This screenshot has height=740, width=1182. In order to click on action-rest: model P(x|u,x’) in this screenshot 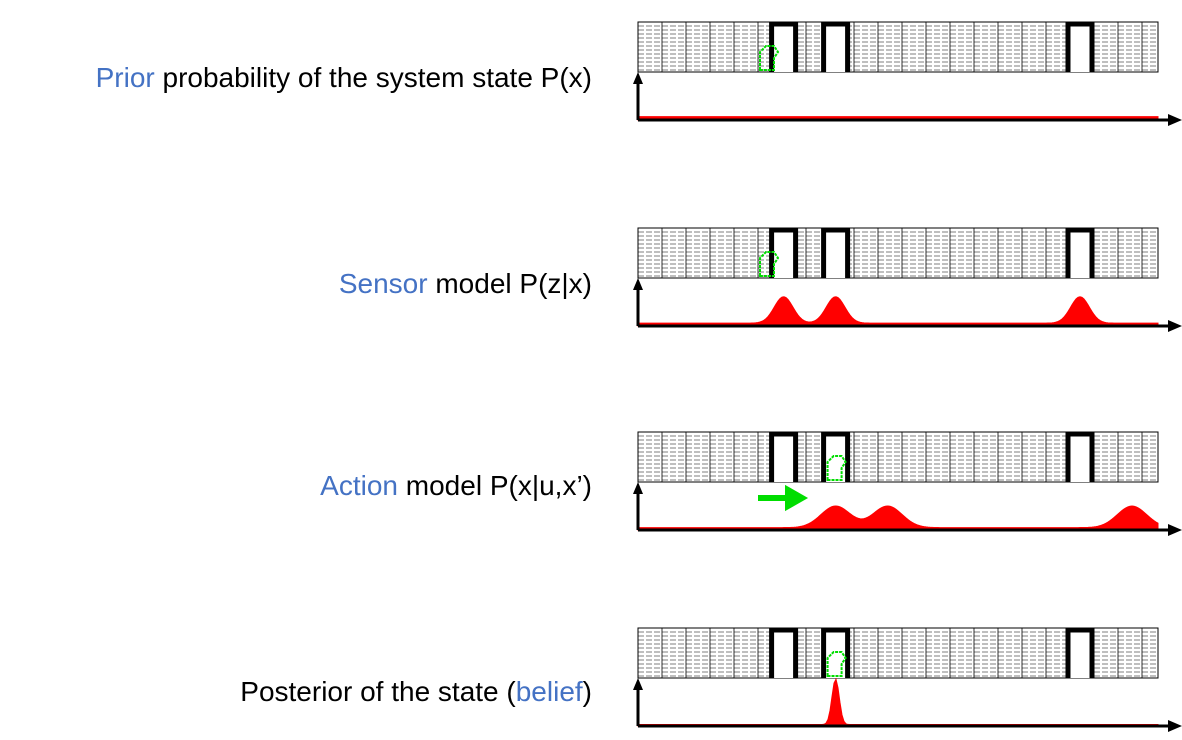, I will do `click(495, 485)`.